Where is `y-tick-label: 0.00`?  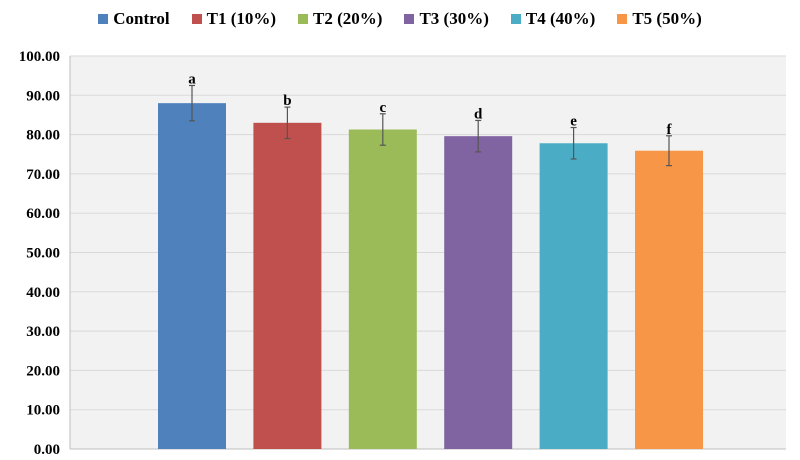
y-tick-label: 0.00 is located at coordinates (47, 450).